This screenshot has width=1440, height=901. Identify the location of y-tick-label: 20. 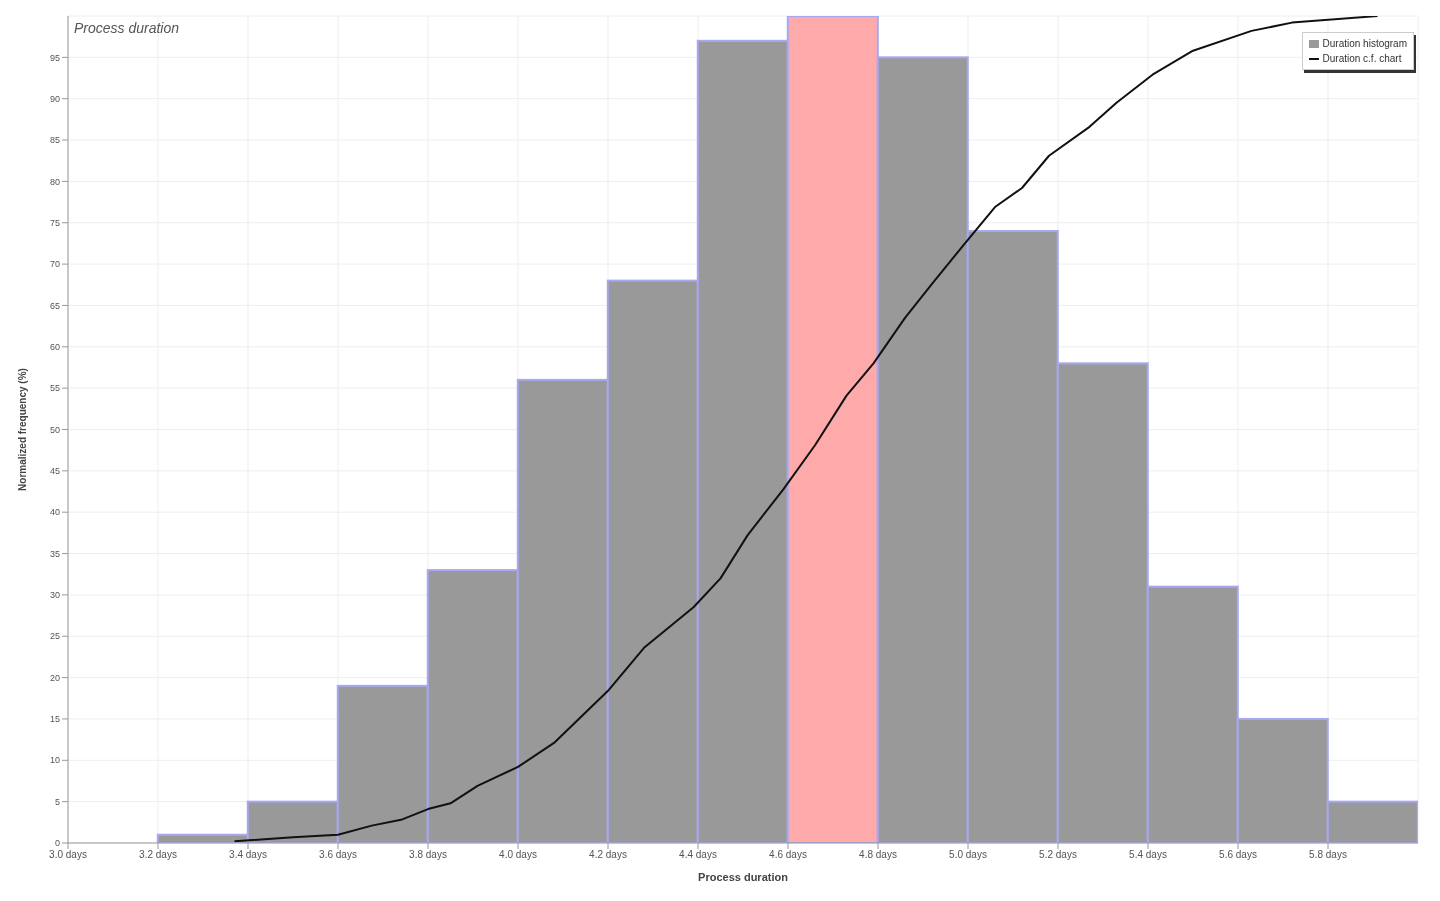
(54, 677).